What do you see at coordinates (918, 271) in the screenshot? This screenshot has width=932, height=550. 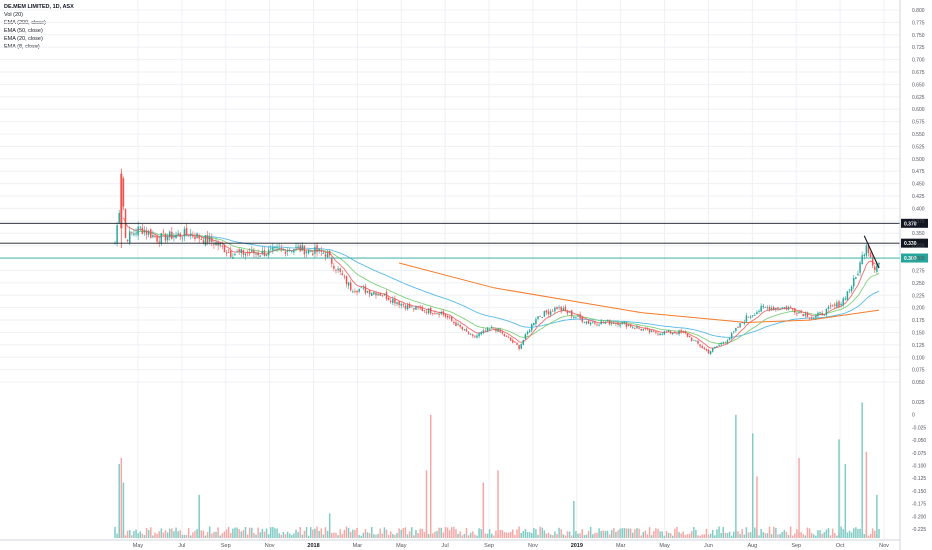 I see `price-tick-label: 0.275` at bounding box center [918, 271].